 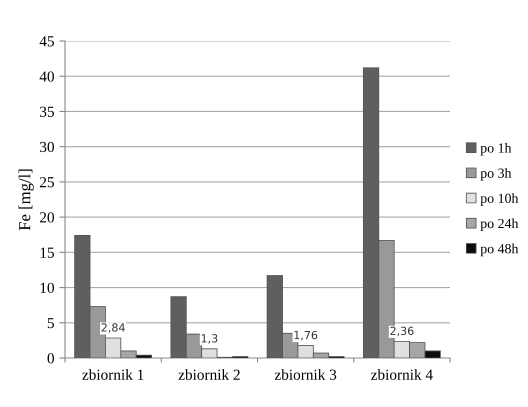 I want to click on y-tick-label: 40, so click(x=47, y=76).